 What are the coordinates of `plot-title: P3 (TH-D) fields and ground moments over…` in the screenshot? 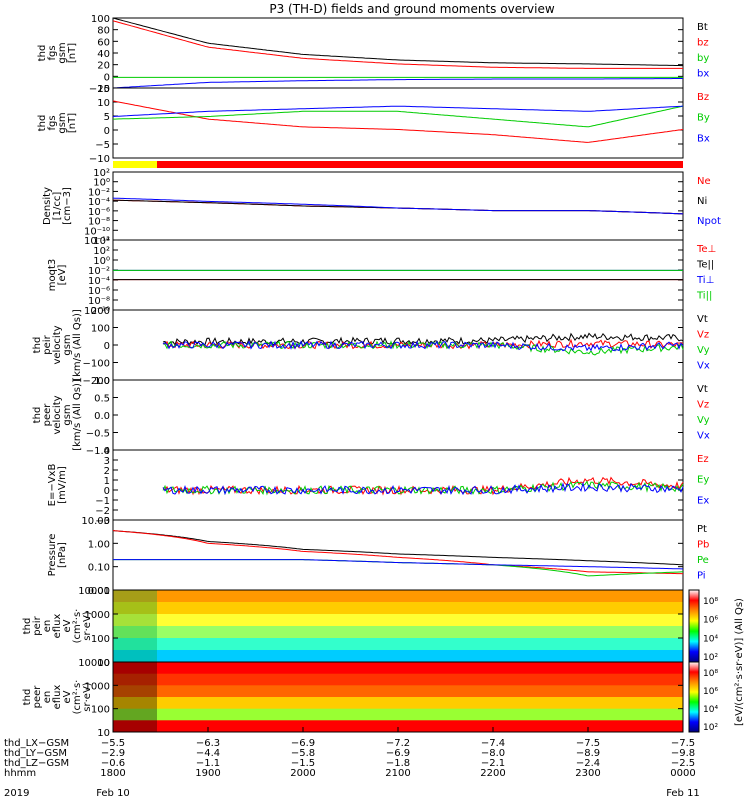 It's located at (411, 9).